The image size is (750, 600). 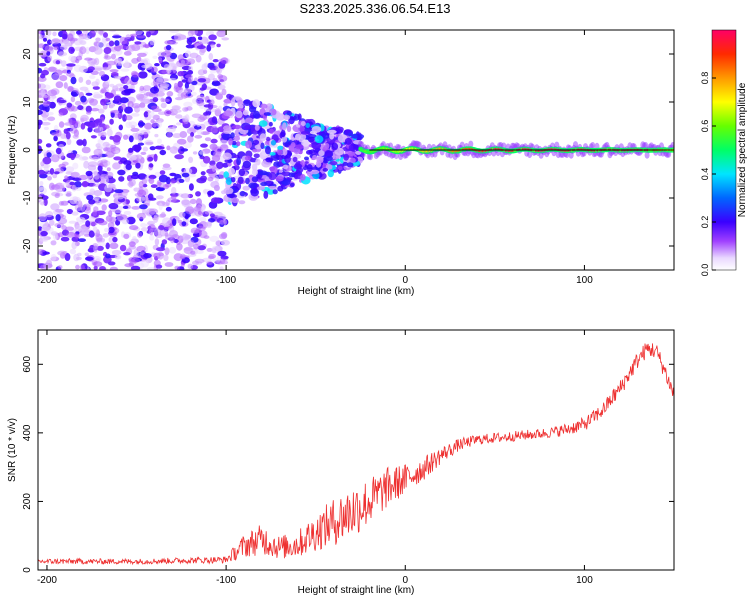 I want to click on spectrogram-x-tick-label-2: 0, so click(x=405, y=280).